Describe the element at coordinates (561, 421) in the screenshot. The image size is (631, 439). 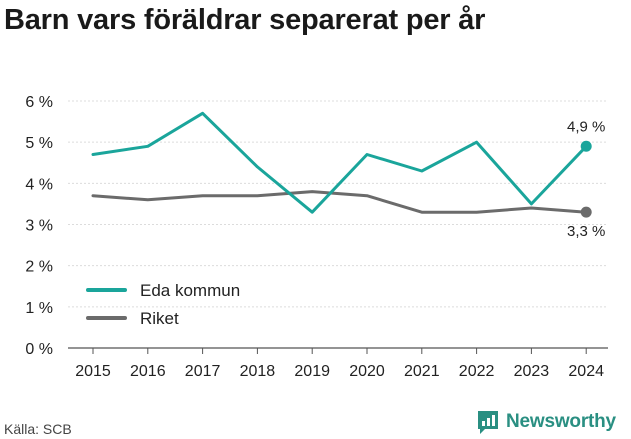
I see `brand-name: Newsworthy` at that location.